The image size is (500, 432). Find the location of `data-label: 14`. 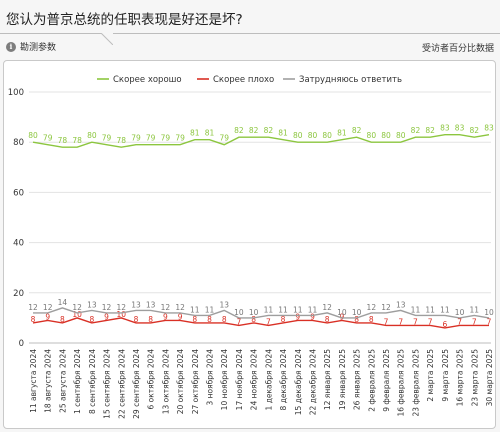

data-label: 14 is located at coordinates (63, 302).